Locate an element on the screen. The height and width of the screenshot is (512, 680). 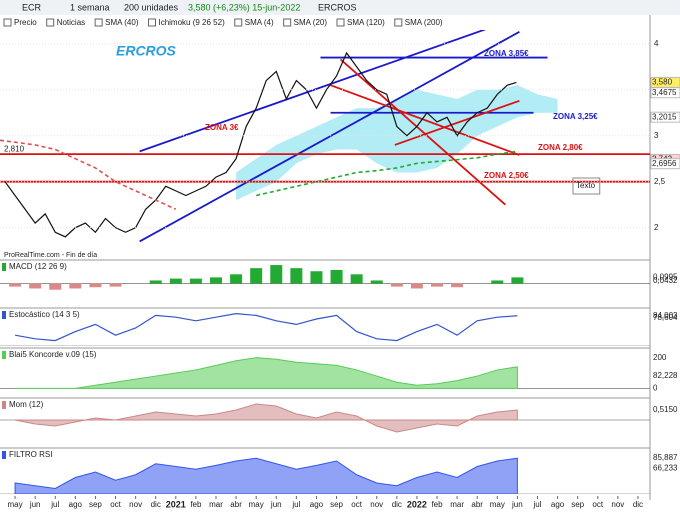
x-tick-label: 2022 is located at coordinates (417, 504).